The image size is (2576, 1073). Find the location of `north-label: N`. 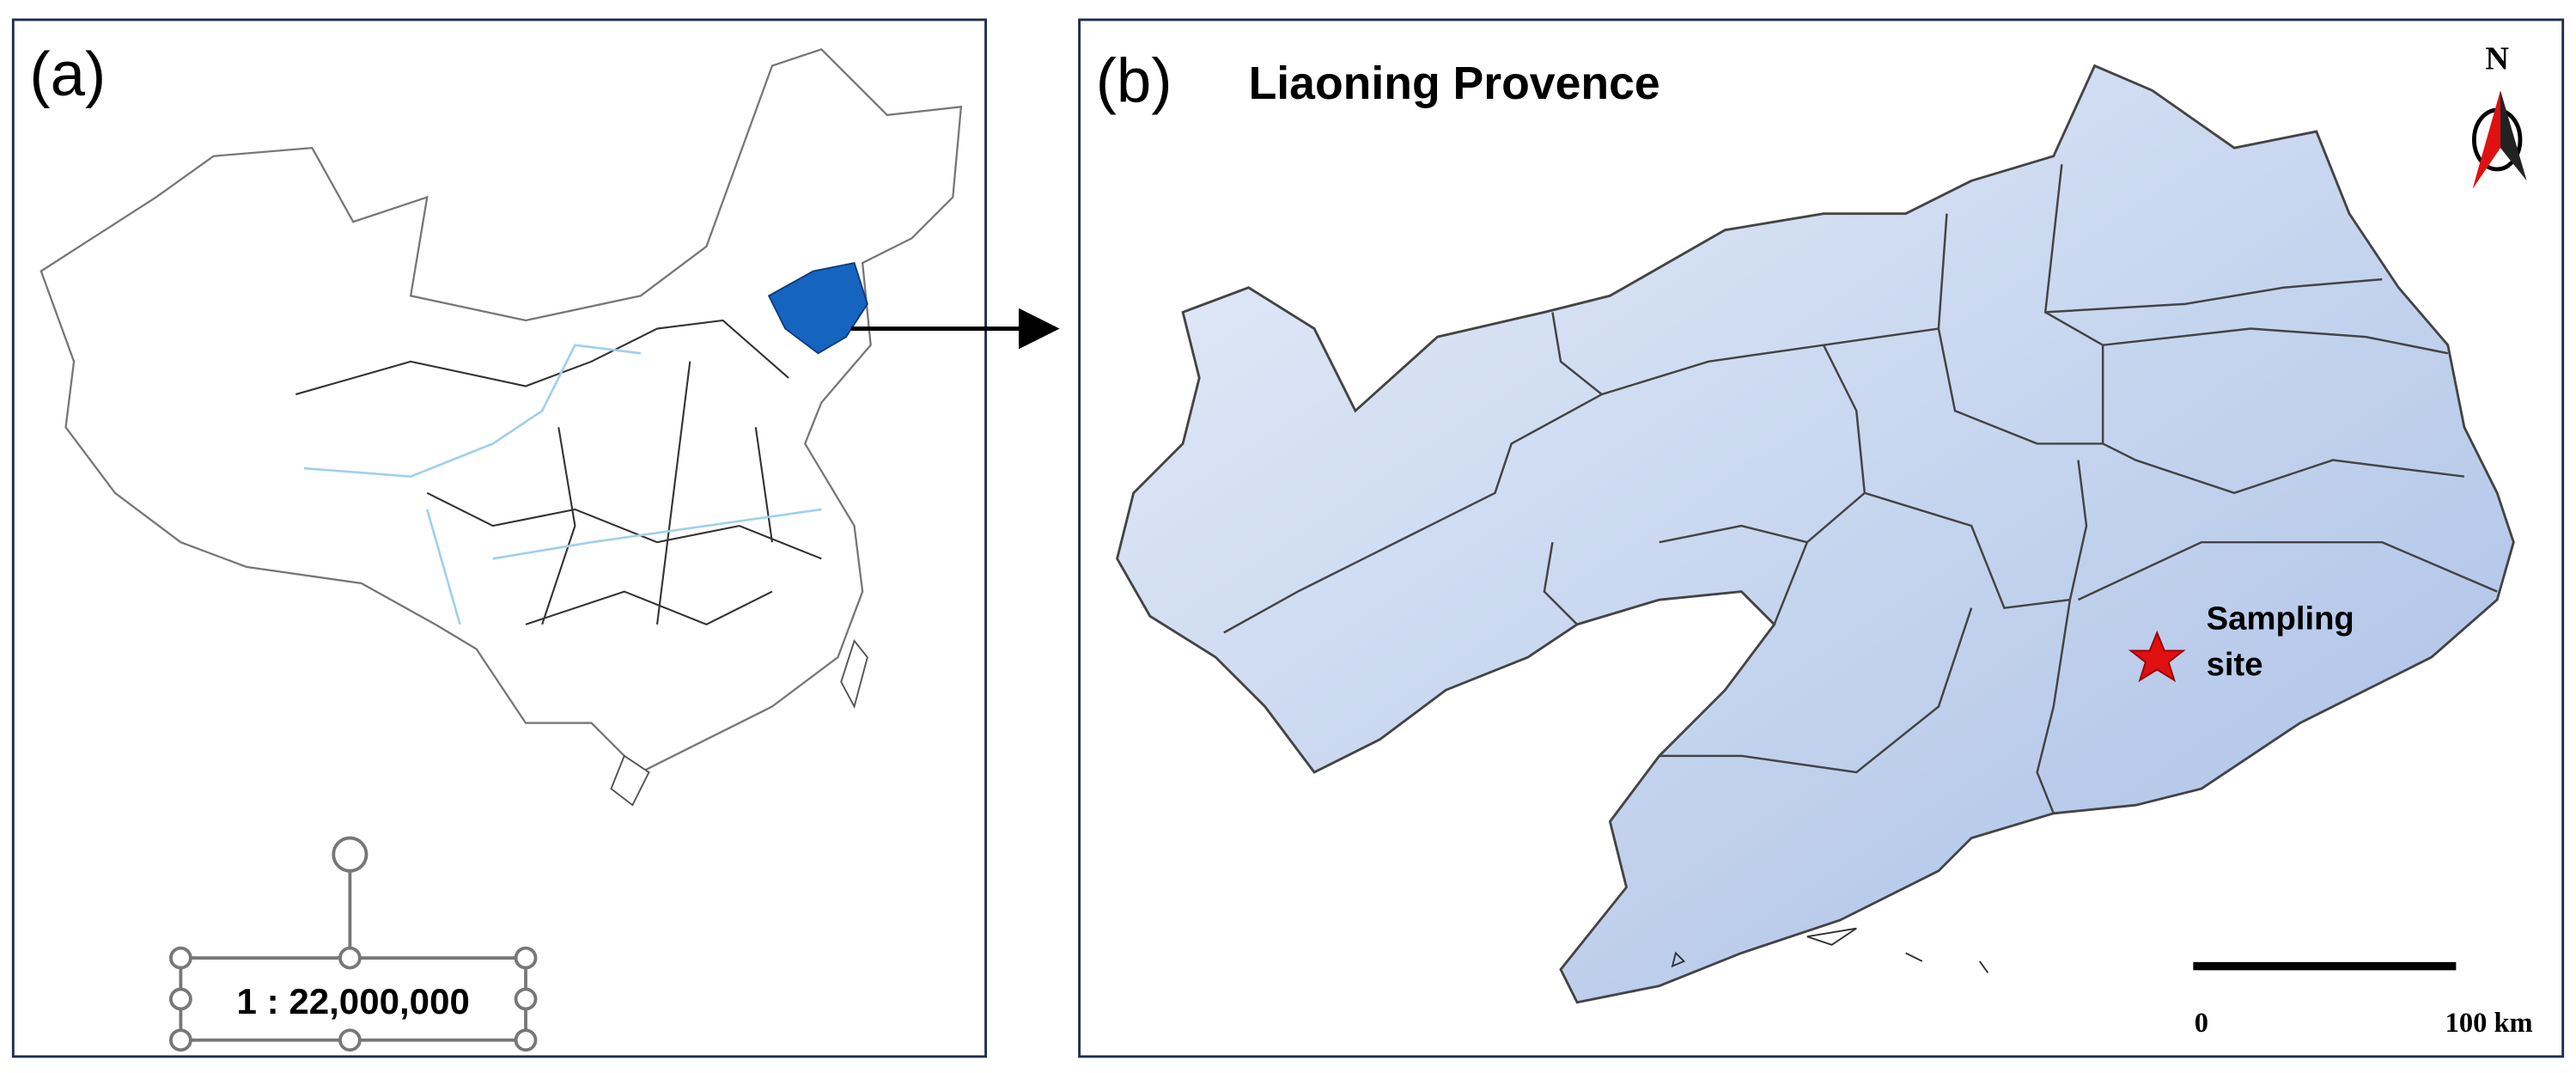

north-label: N is located at coordinates (2497, 58).